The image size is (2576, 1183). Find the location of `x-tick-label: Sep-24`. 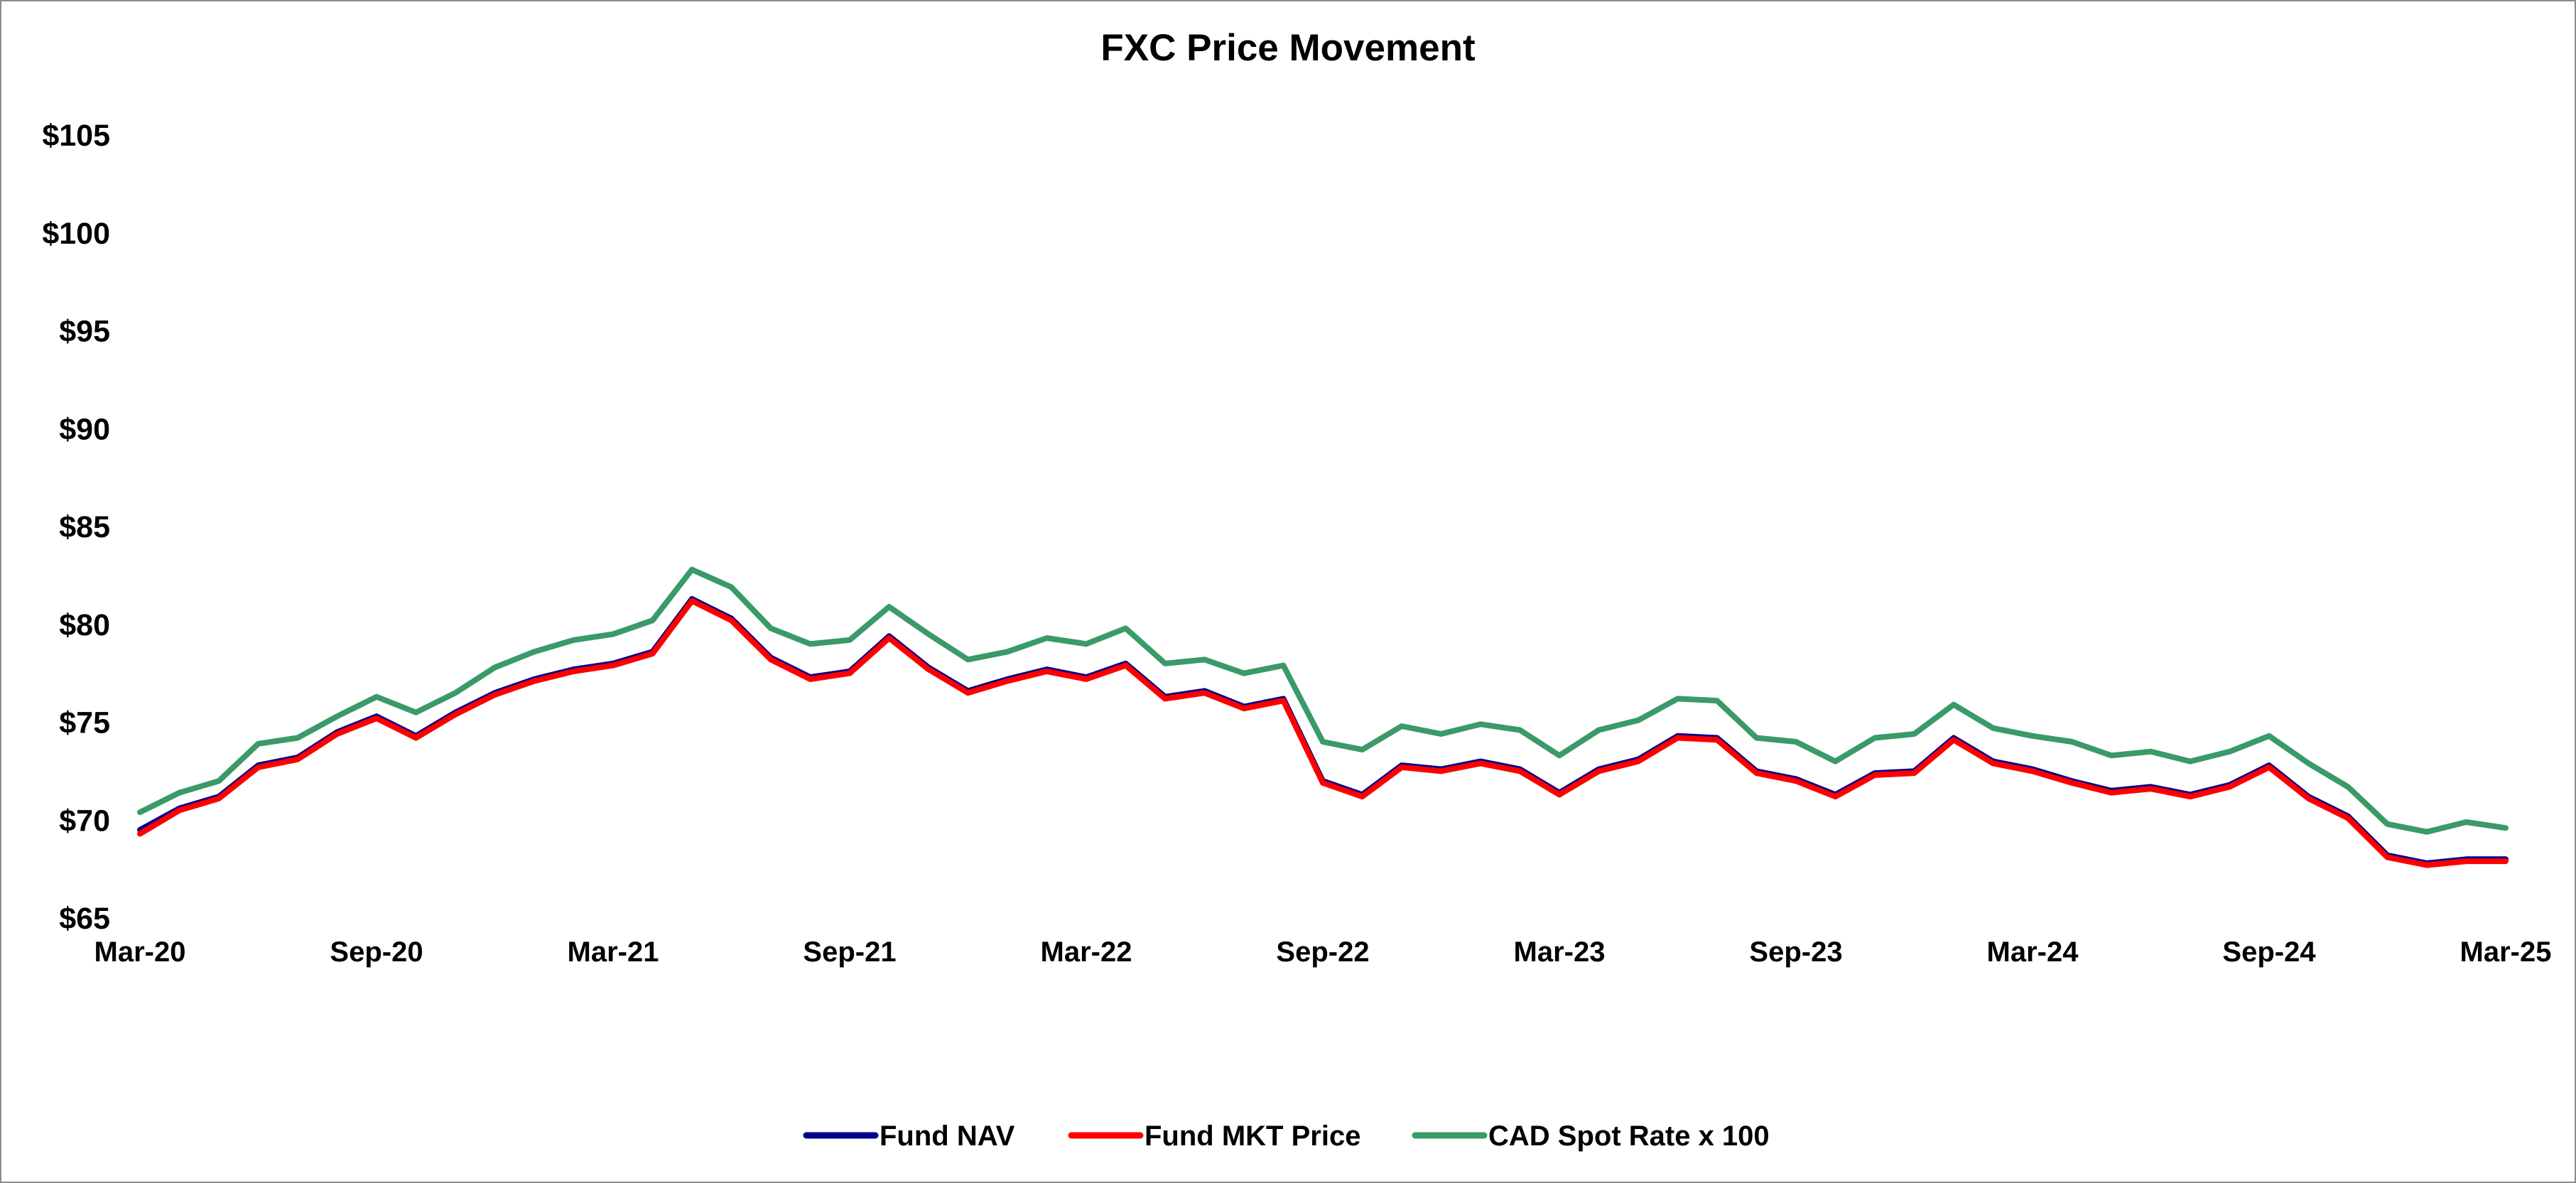

x-tick-label: Sep-24 is located at coordinates (2269, 952).